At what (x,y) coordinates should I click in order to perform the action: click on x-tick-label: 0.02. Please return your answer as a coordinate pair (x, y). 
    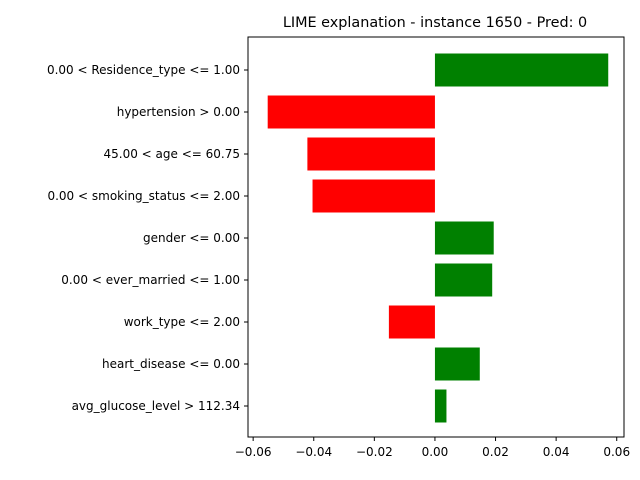
    Looking at the image, I should click on (495, 452).